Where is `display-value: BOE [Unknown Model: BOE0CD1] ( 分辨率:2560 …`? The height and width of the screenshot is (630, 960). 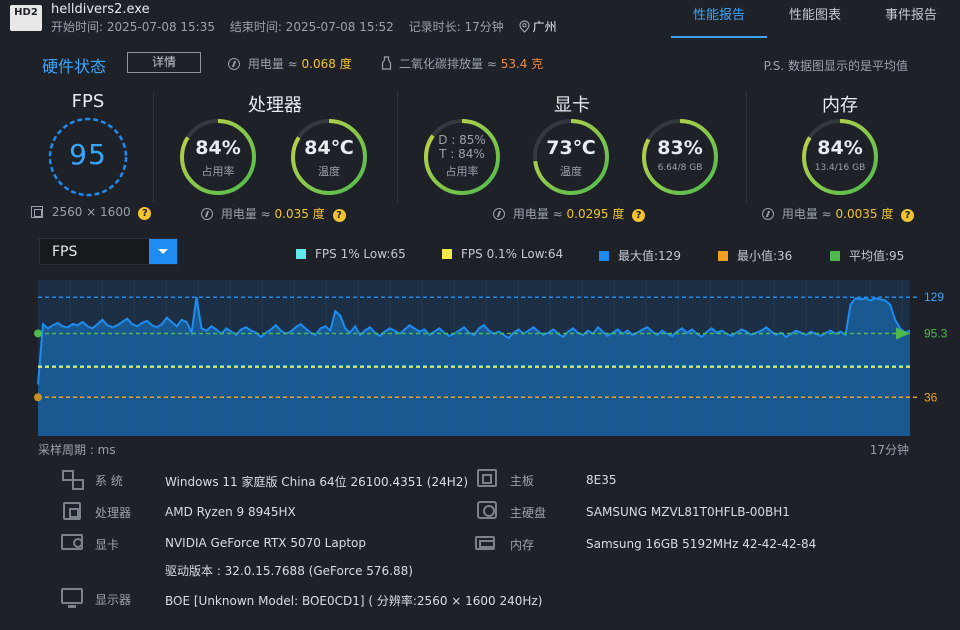 display-value: BOE [Unknown Model: BOE0CD1] ( 分辨率:2560 … is located at coordinates (354, 601).